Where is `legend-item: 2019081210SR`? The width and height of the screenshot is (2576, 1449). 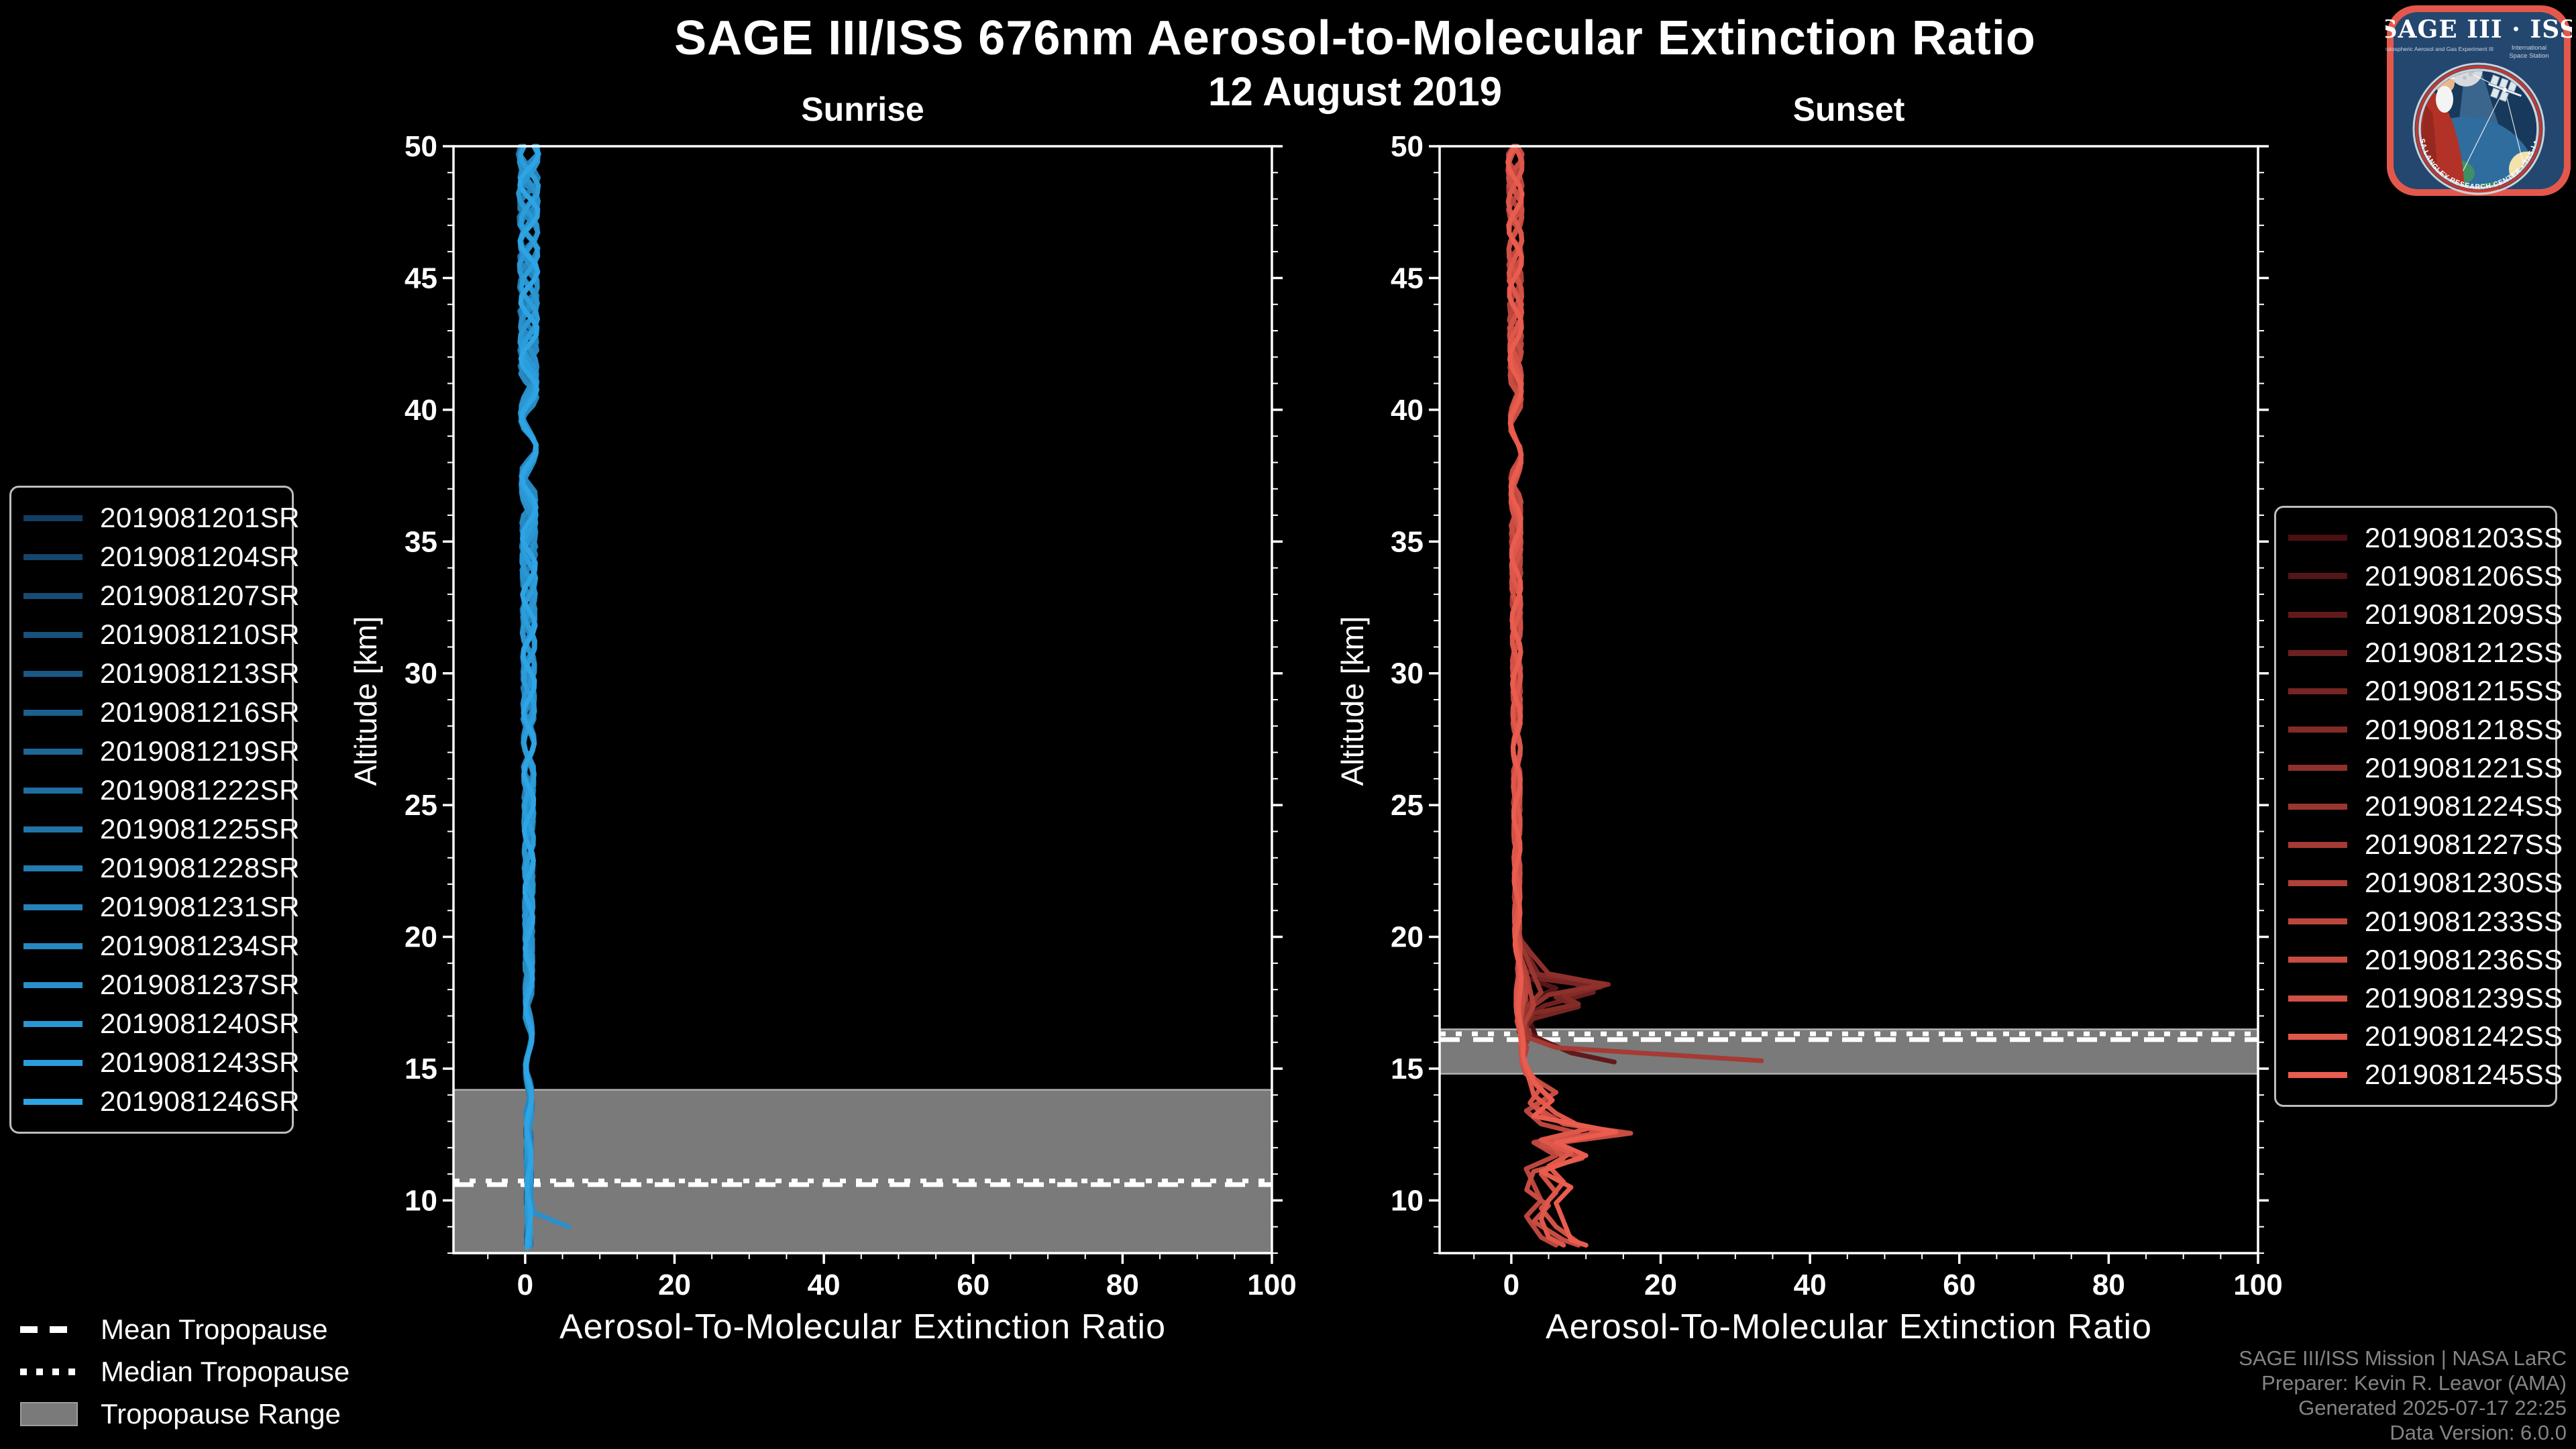
legend-item: 2019081210SR is located at coordinates (161, 634).